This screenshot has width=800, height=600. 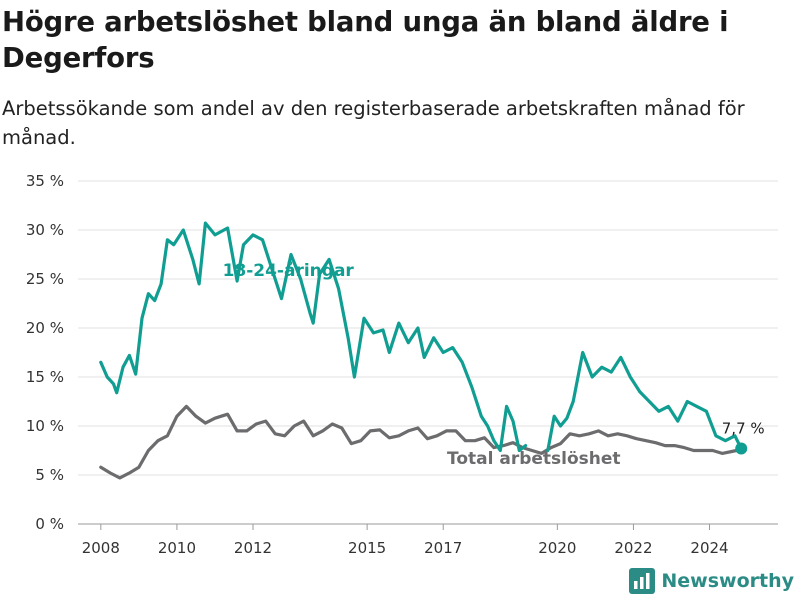 I want to click on y-tick-label: 35 %, so click(x=45, y=181).